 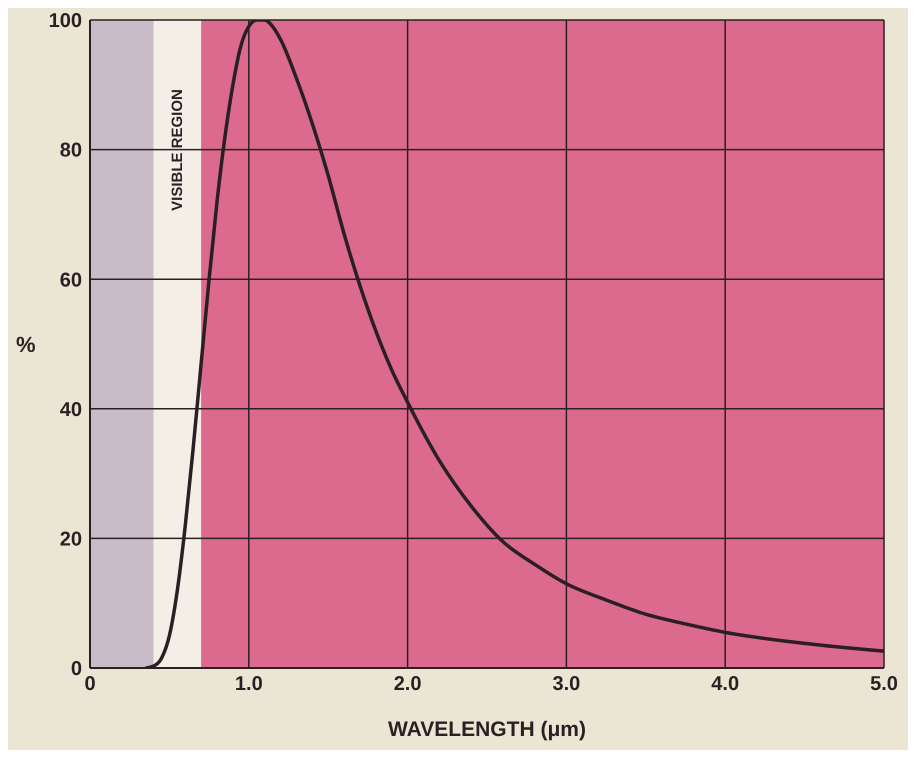 I want to click on x-tick-label: 5.0, so click(x=884, y=684).